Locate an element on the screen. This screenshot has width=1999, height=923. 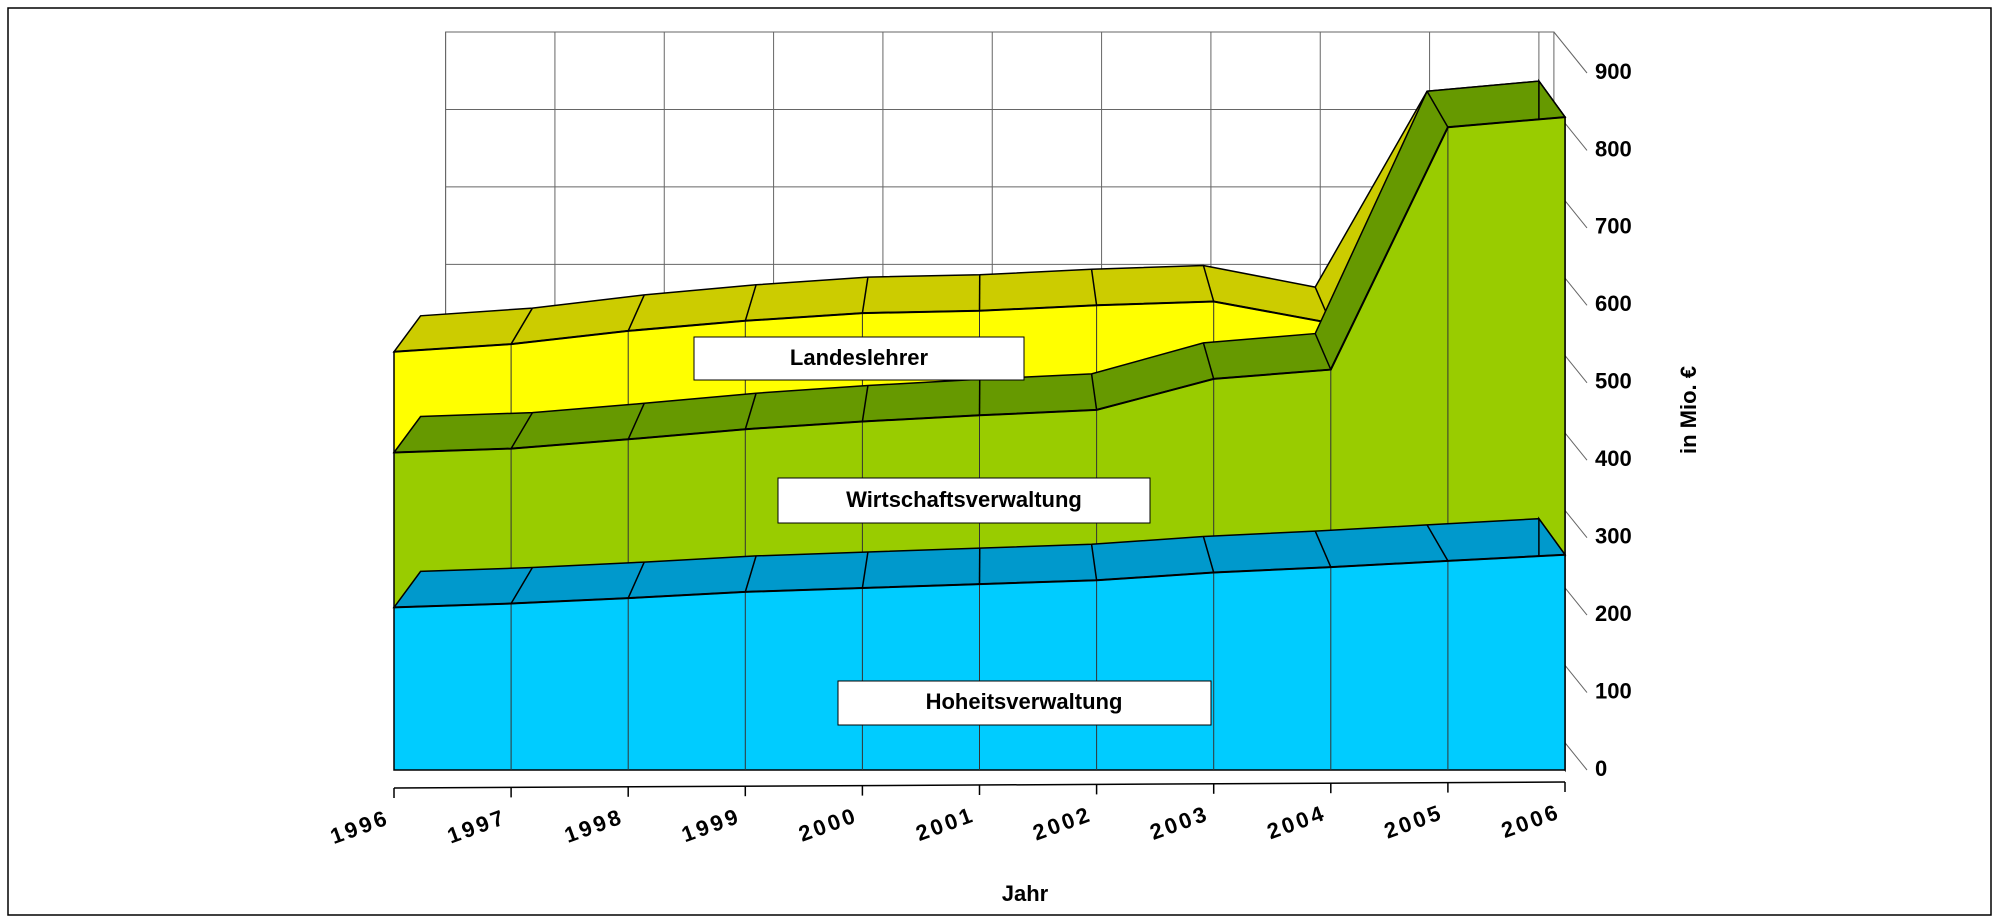
x-tick-label: 2006 is located at coordinates (1531, 821).